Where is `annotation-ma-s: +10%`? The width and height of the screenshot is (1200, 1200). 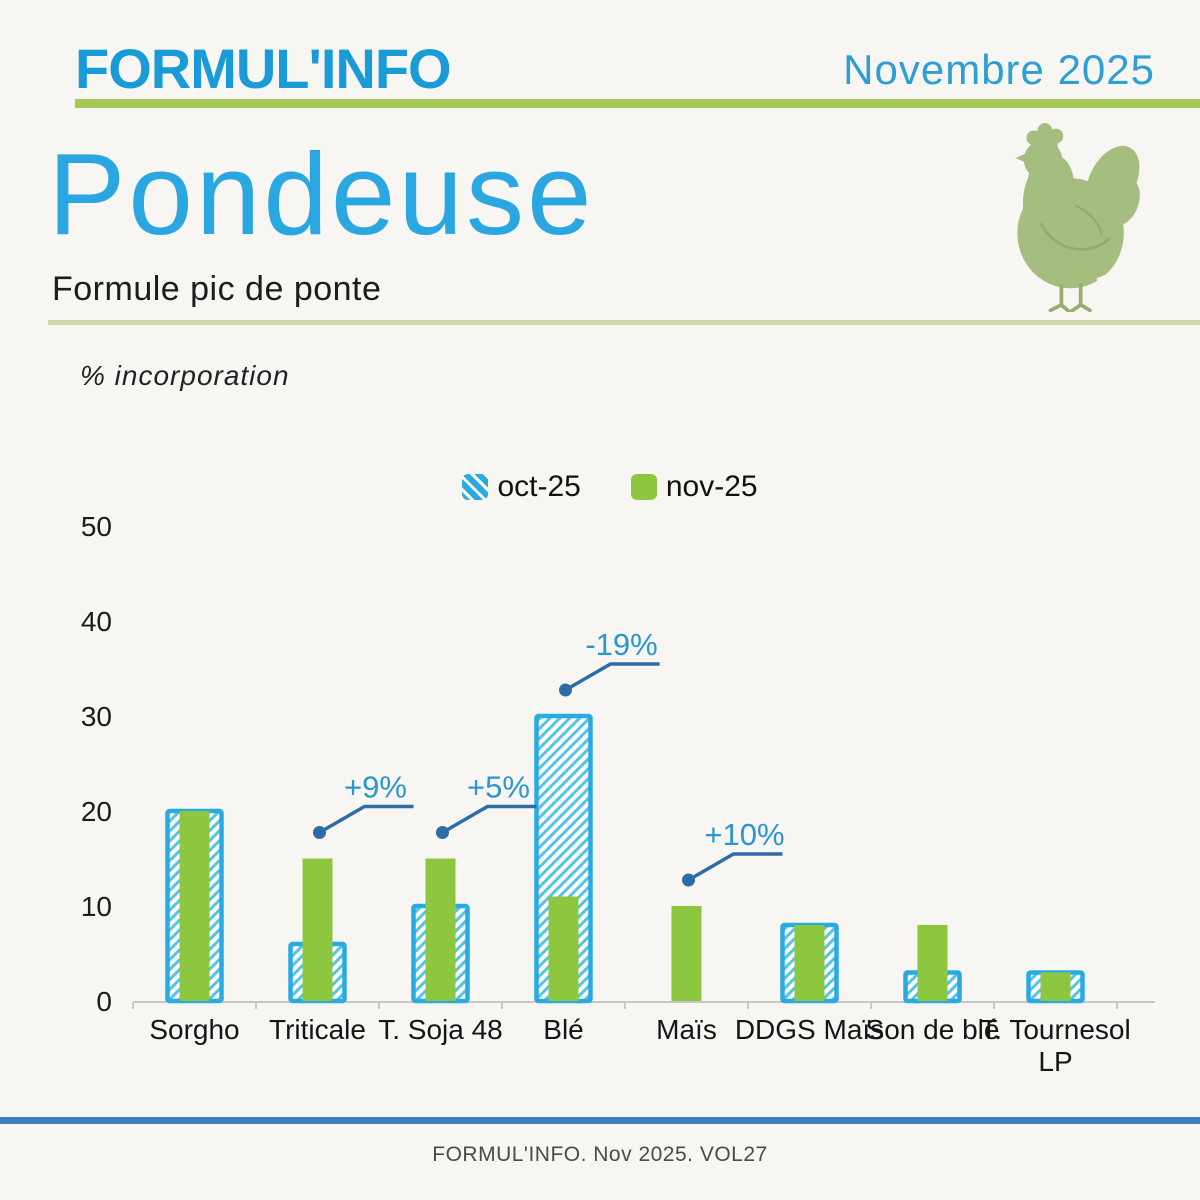 annotation-ma-s: +10% is located at coordinates (733, 852).